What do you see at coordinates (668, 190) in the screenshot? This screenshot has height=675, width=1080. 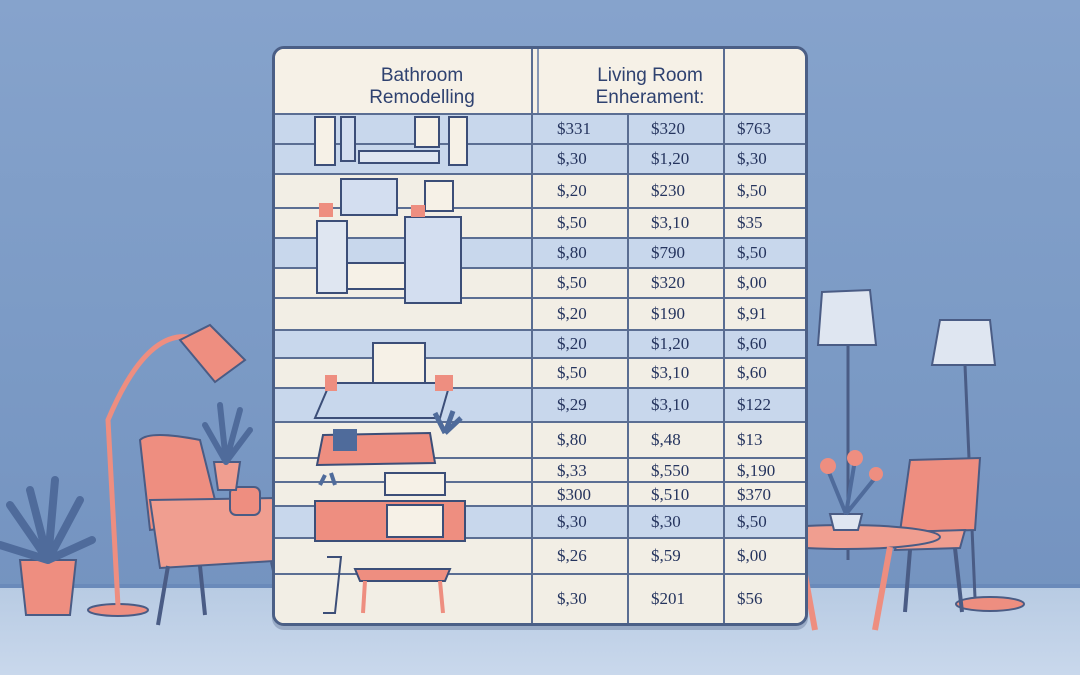 I see `price-cell: $230` at bounding box center [668, 190].